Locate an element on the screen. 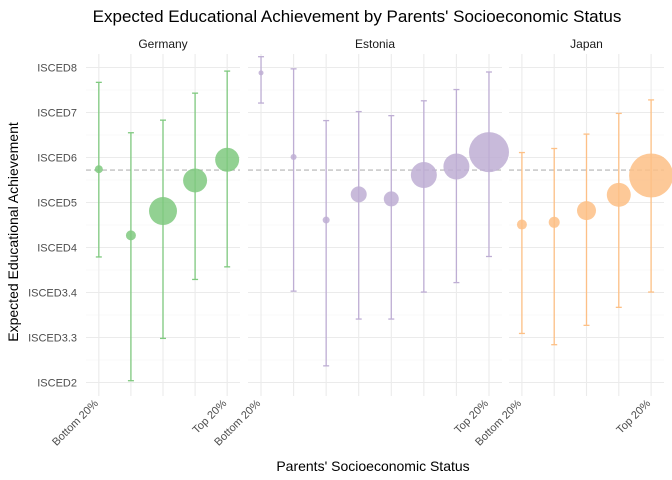 This screenshot has height=480, width=672. x-tick-label: Bottom 20% is located at coordinates (75, 422).